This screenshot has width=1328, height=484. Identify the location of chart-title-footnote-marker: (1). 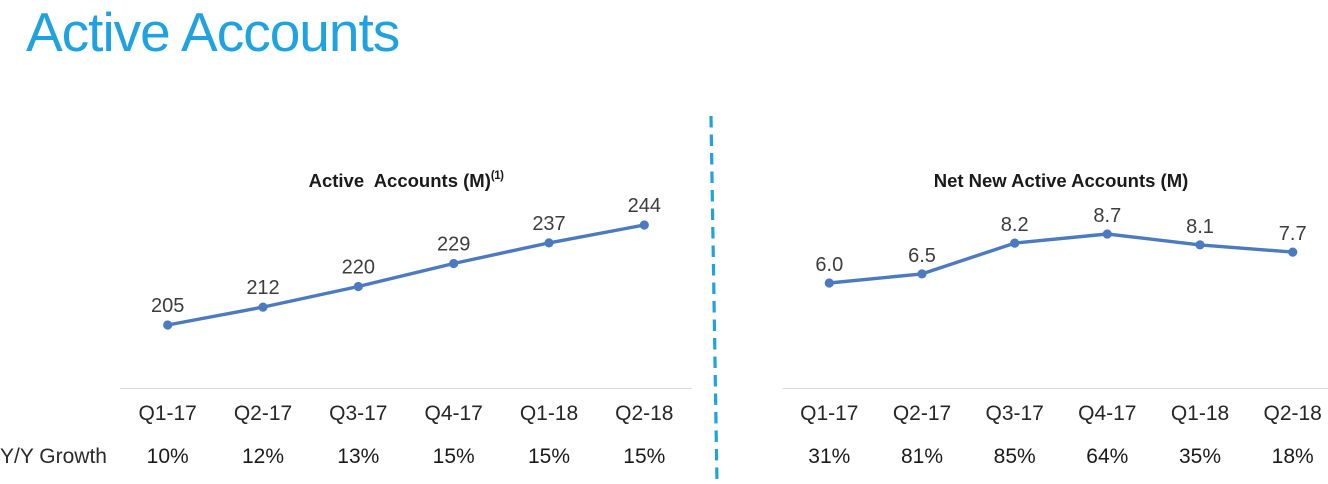
(497, 176).